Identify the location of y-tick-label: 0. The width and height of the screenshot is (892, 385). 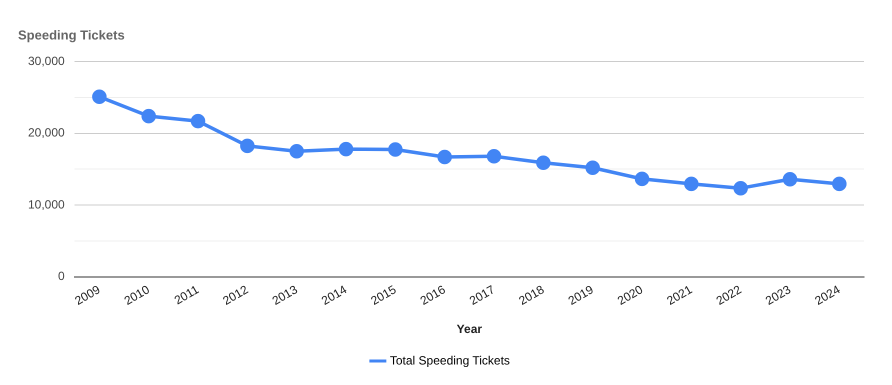
(62, 276).